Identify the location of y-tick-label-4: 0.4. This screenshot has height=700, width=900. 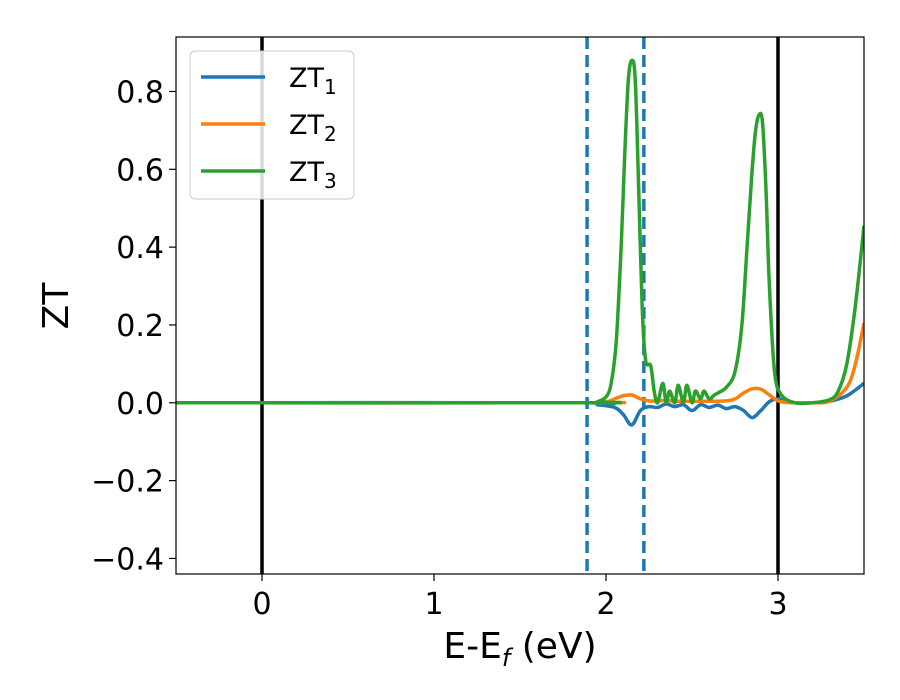
(140, 248).